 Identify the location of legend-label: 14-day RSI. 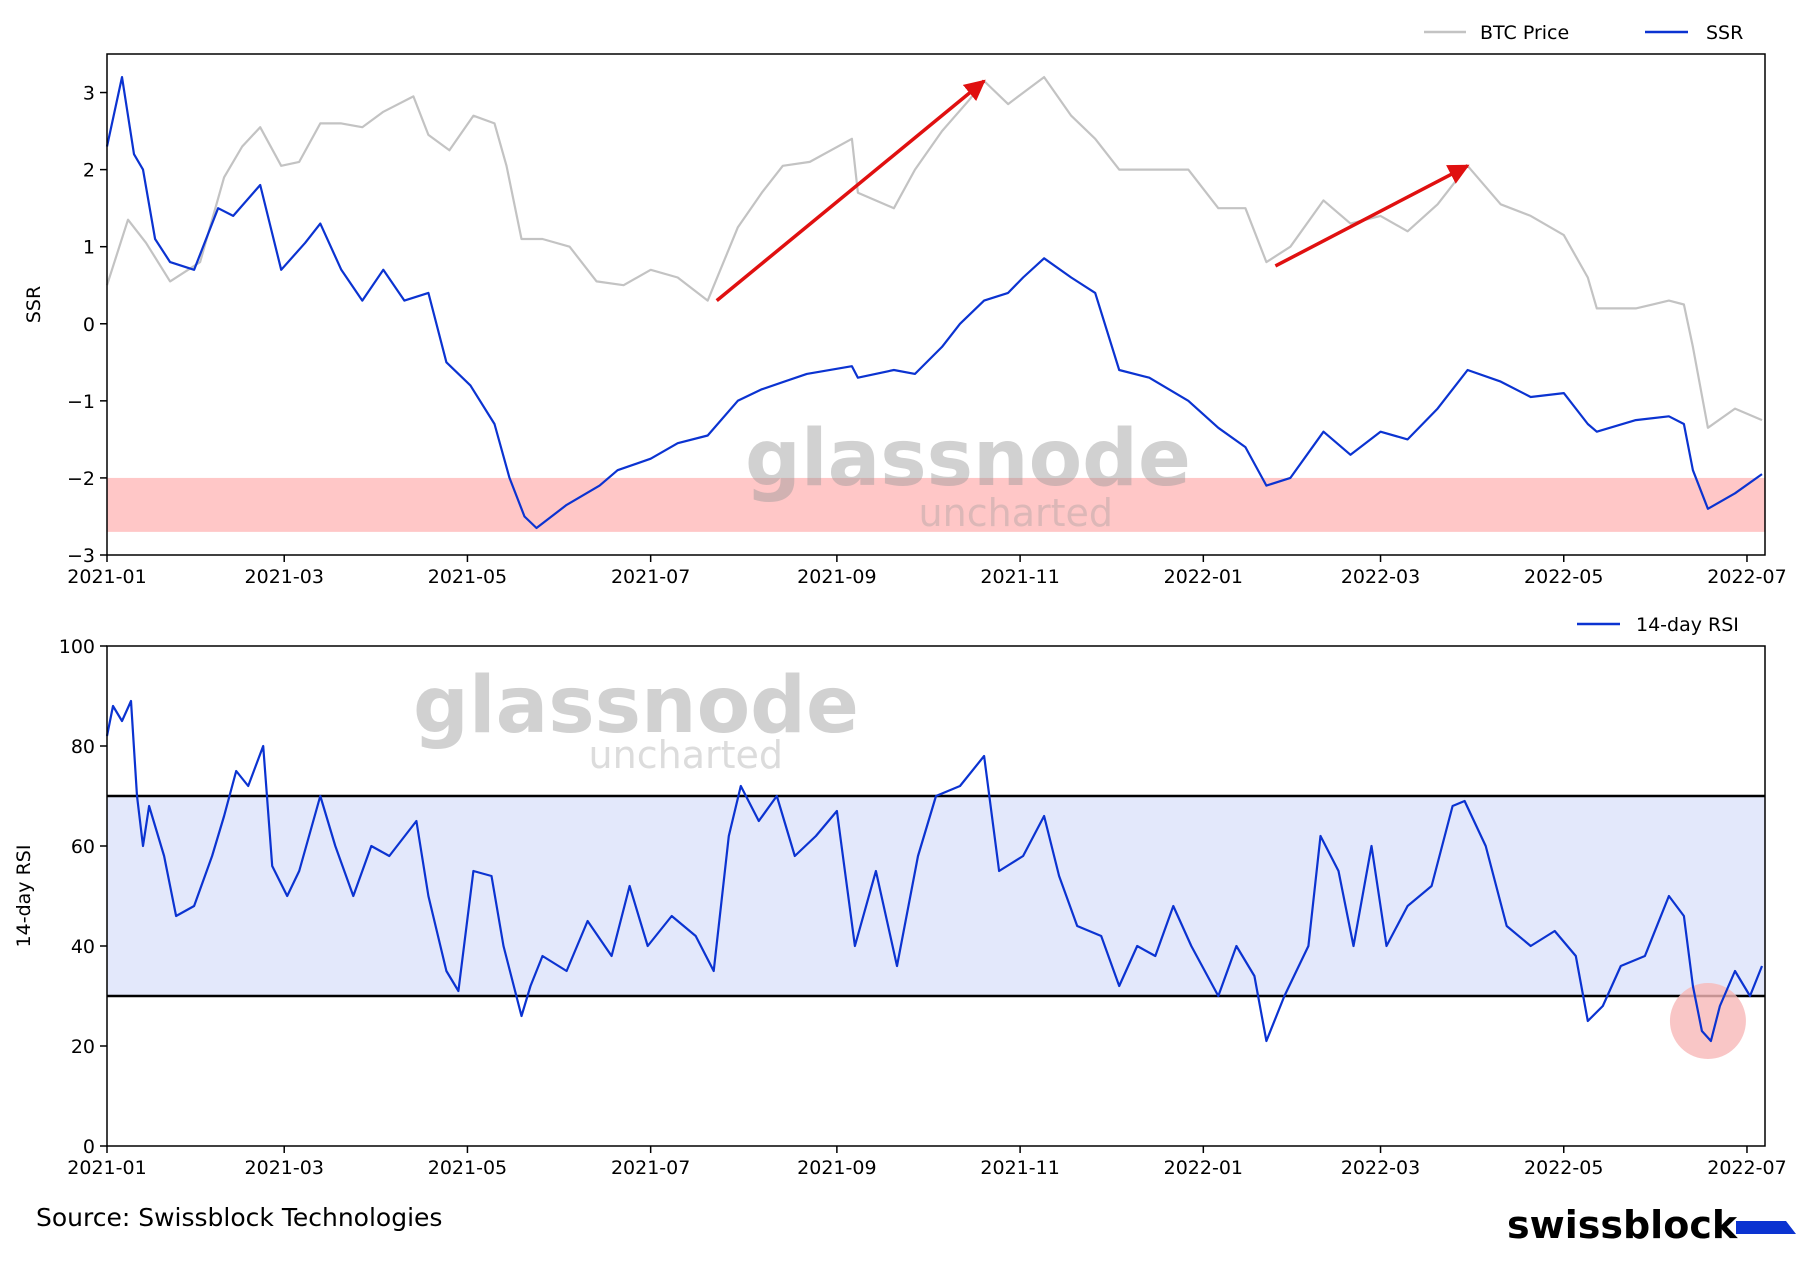
(1687, 625).